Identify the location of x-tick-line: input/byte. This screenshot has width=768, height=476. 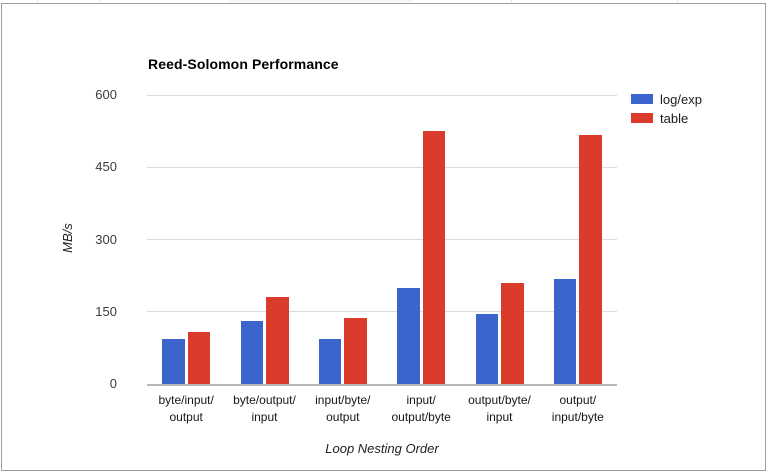
(577, 417).